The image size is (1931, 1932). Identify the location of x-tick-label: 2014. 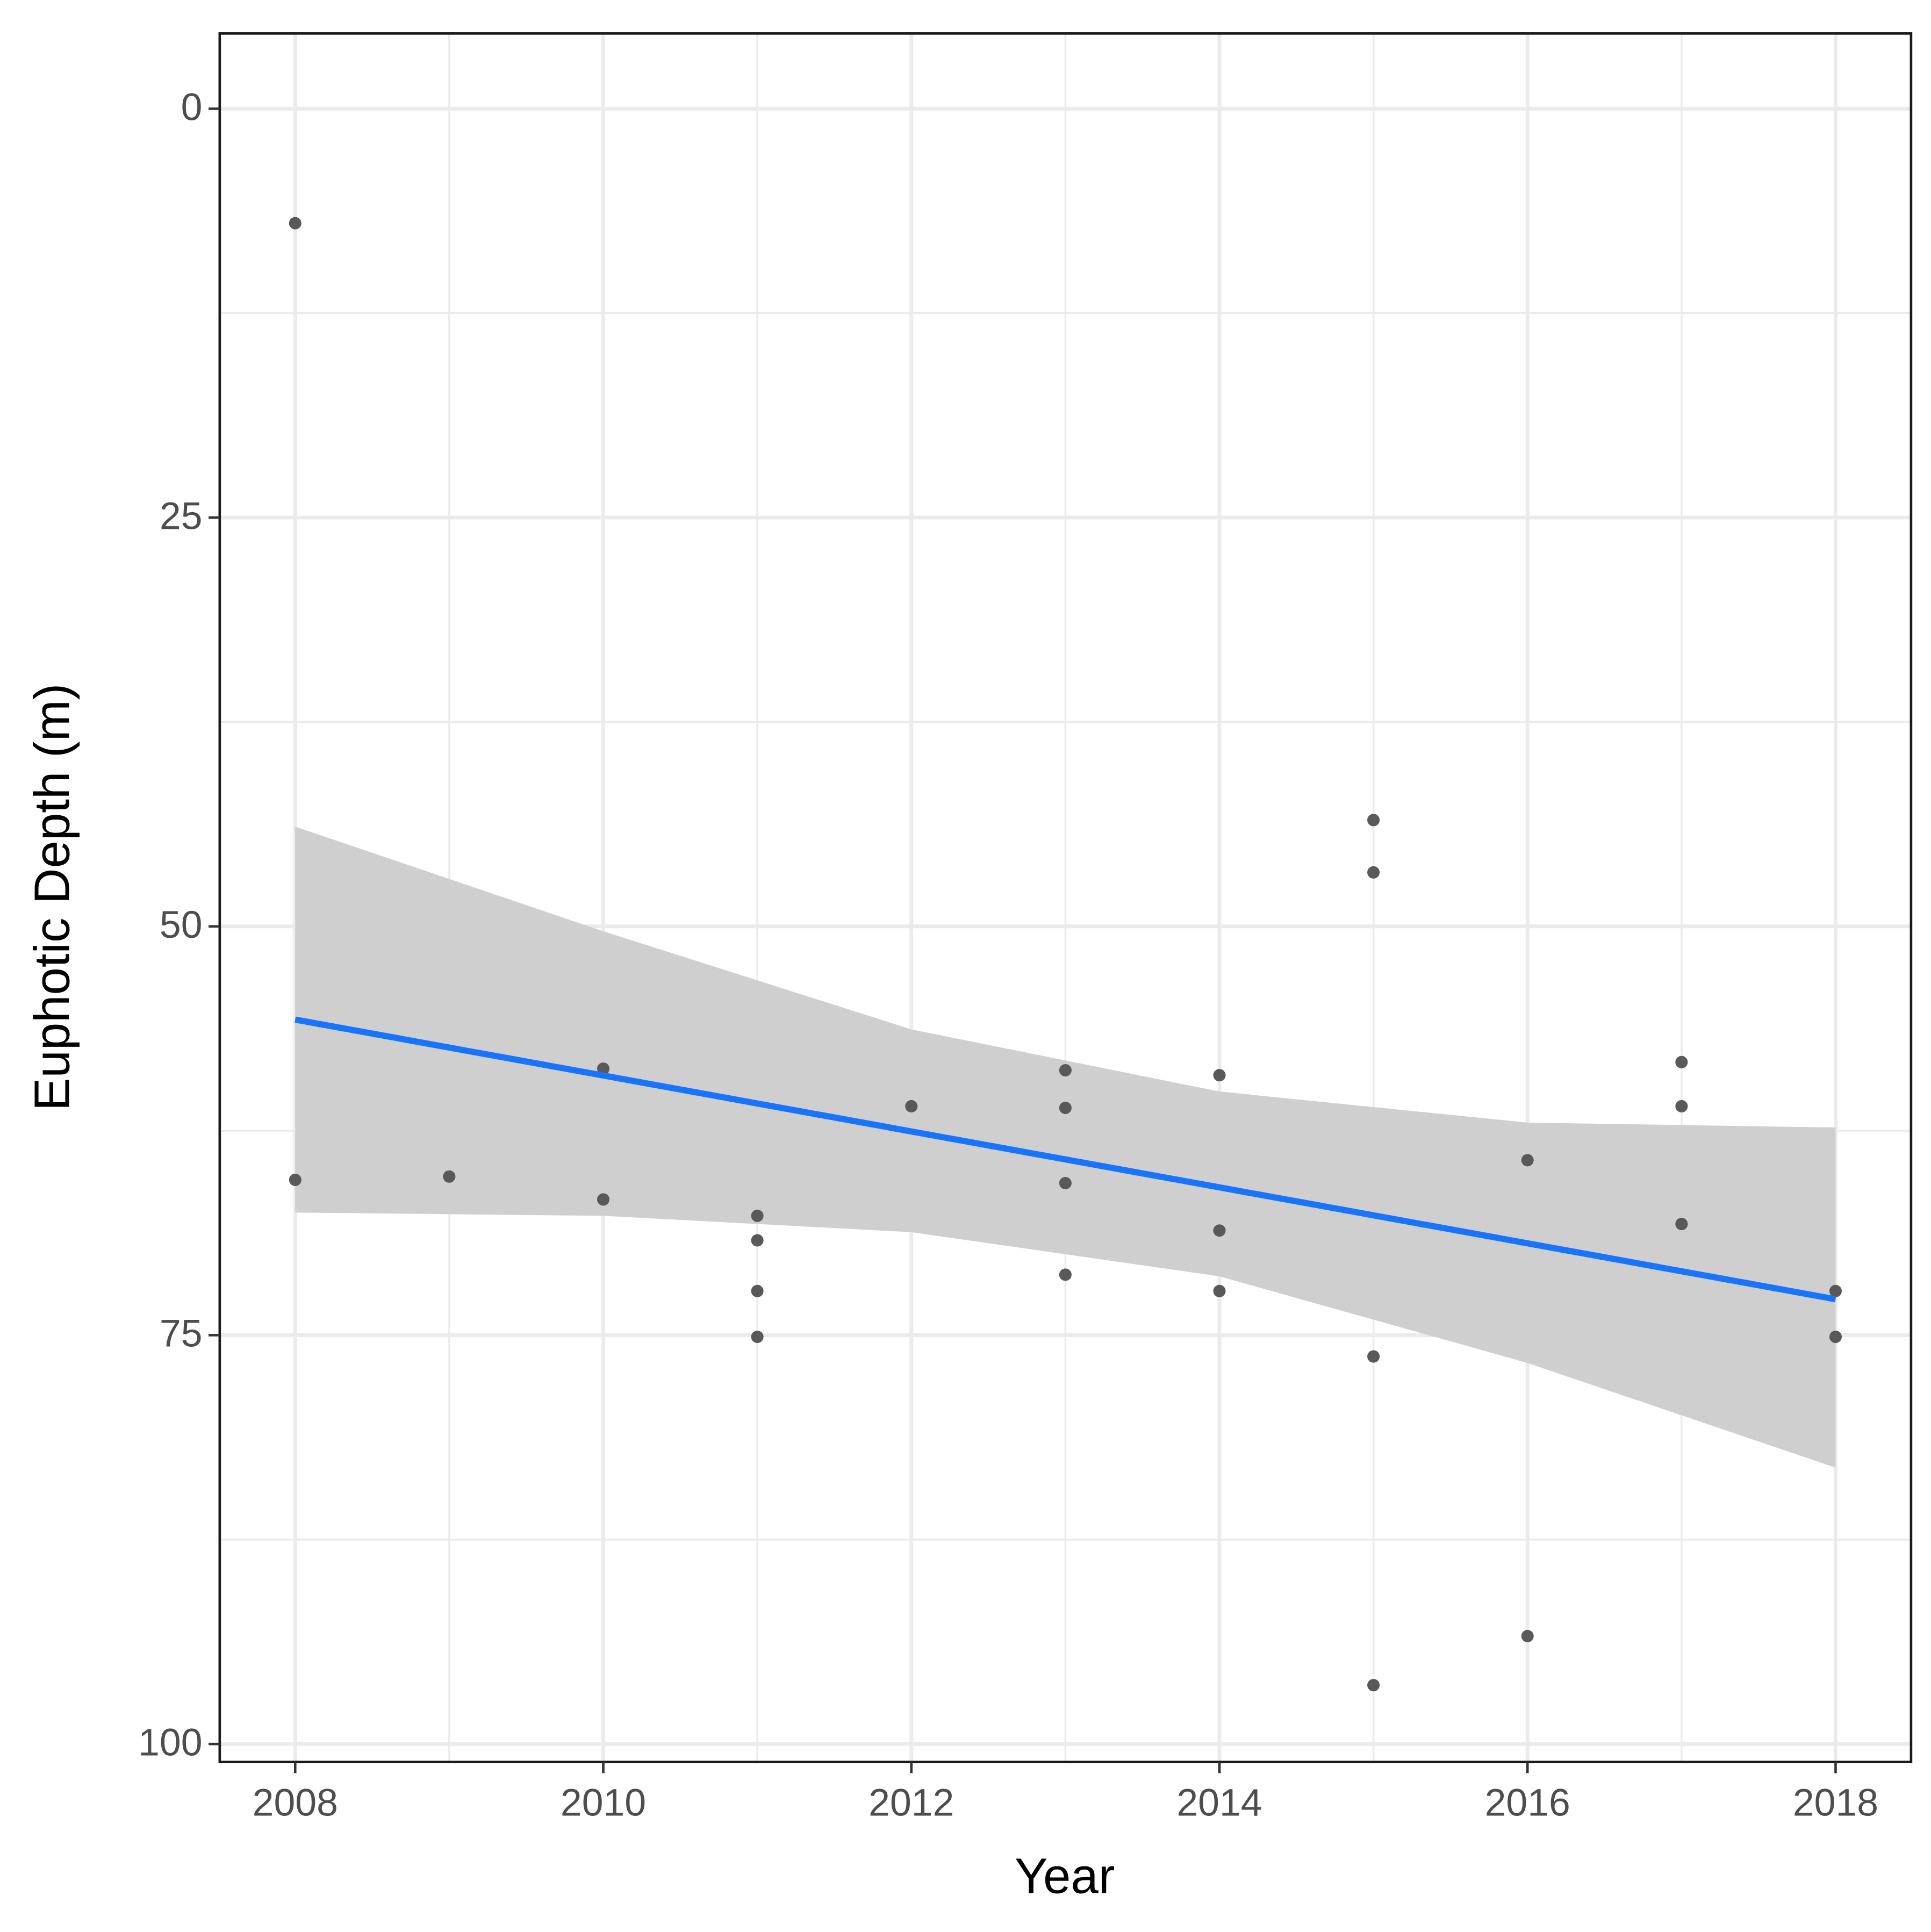
(1219, 1803).